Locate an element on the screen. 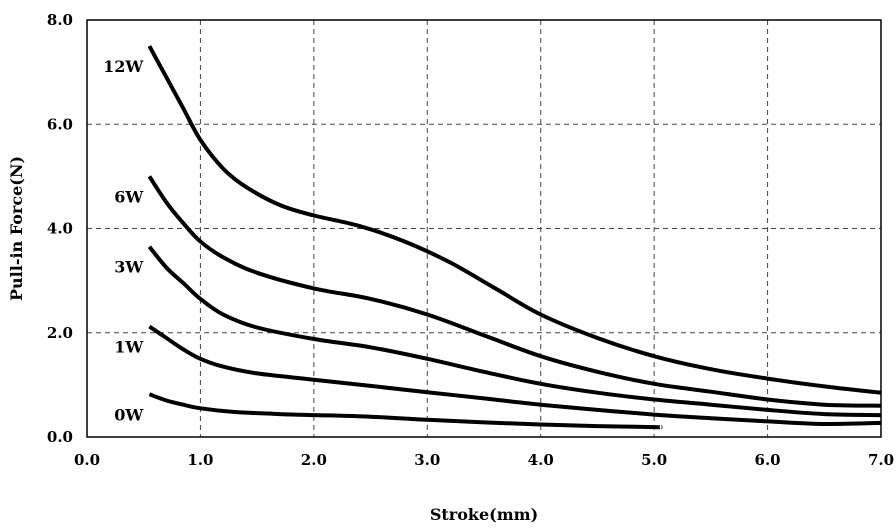 This screenshot has width=896, height=529. y-tick-label: 4.0 is located at coordinates (60, 229).